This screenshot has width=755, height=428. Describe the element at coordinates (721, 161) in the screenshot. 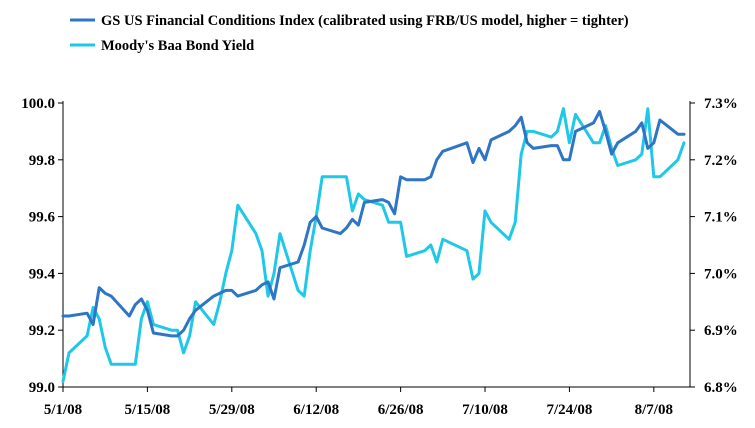

I see `right-y-tick-label: 7.2%` at that location.